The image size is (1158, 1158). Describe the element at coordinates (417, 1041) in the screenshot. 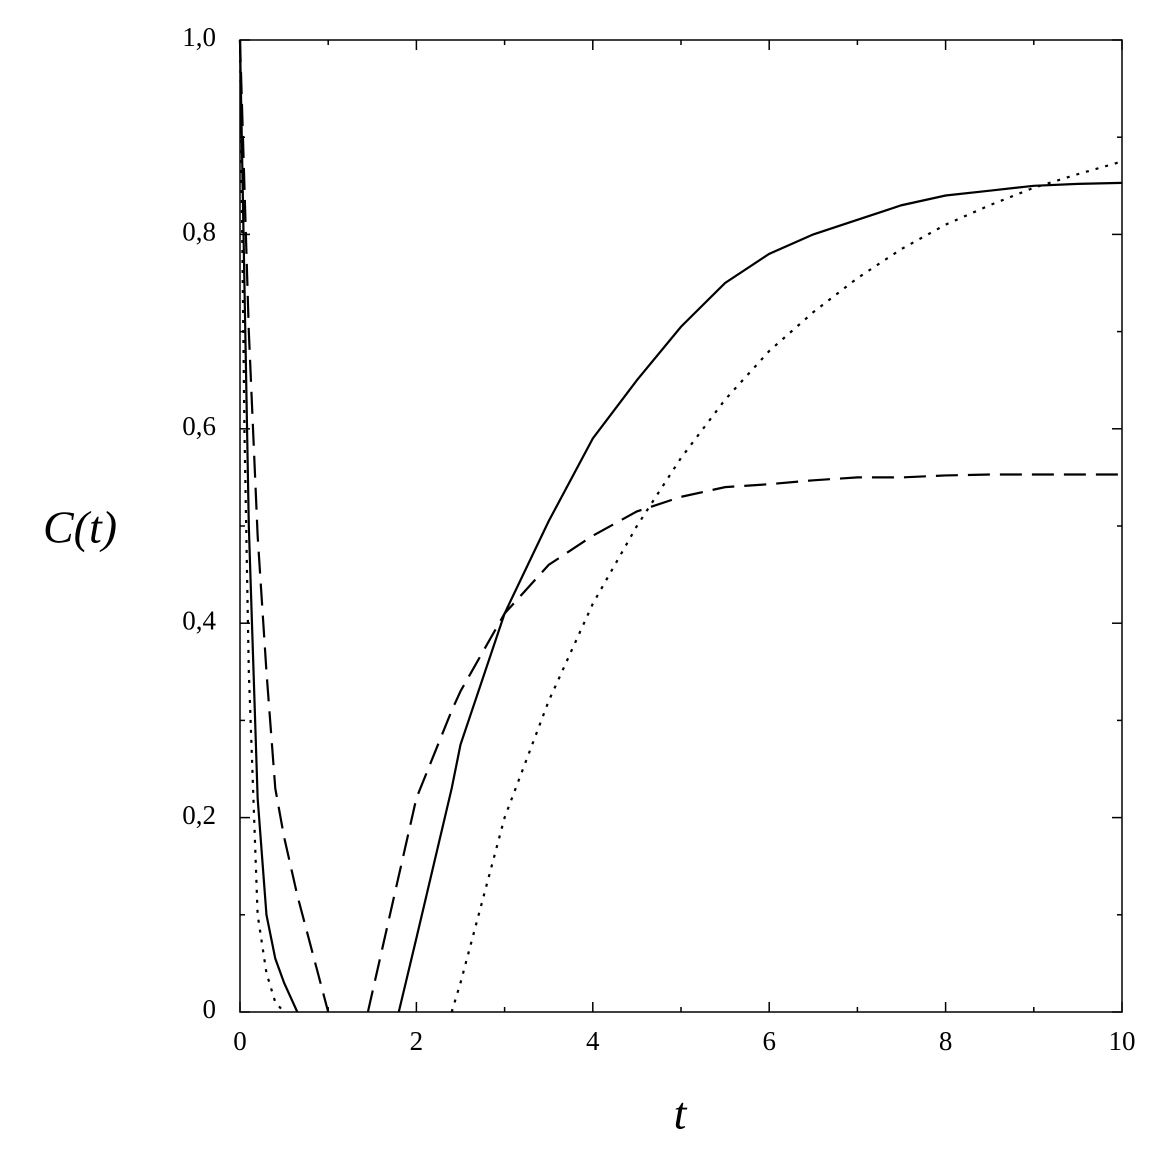

I see `x-tick-label: 2` at that location.